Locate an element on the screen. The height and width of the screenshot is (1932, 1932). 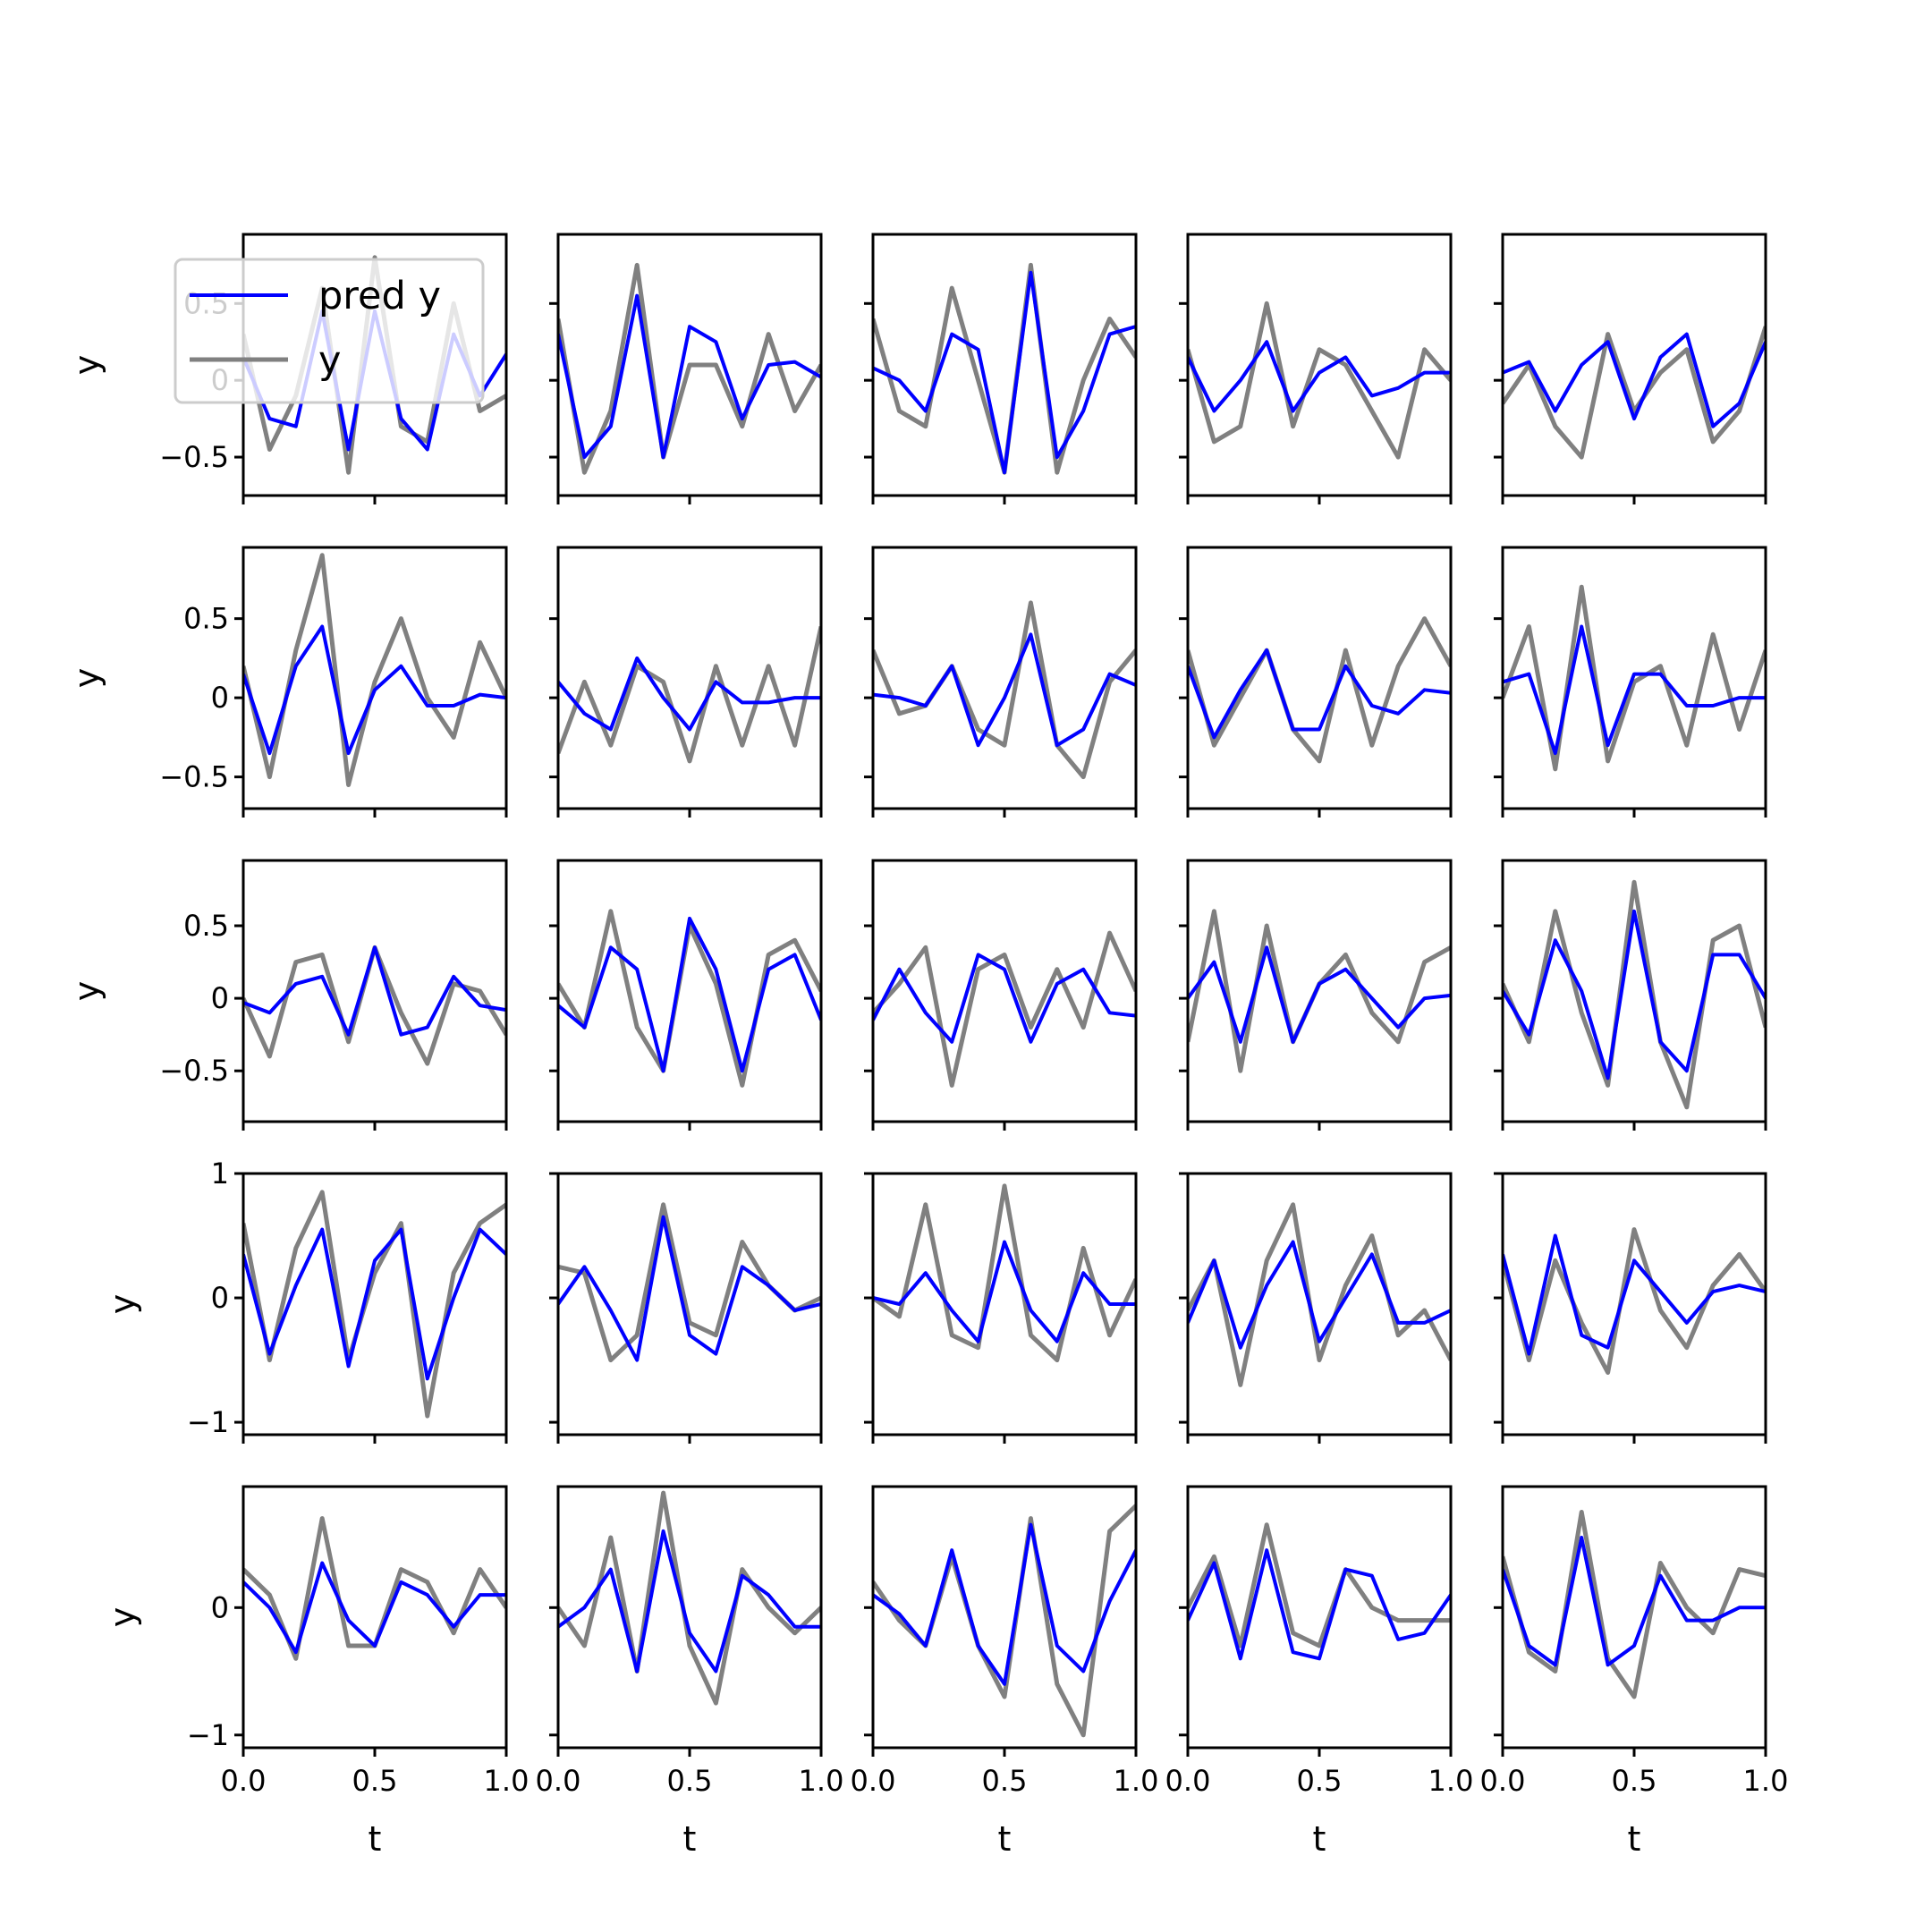
subplot-r2c1 is located at coordinates (686, 995).